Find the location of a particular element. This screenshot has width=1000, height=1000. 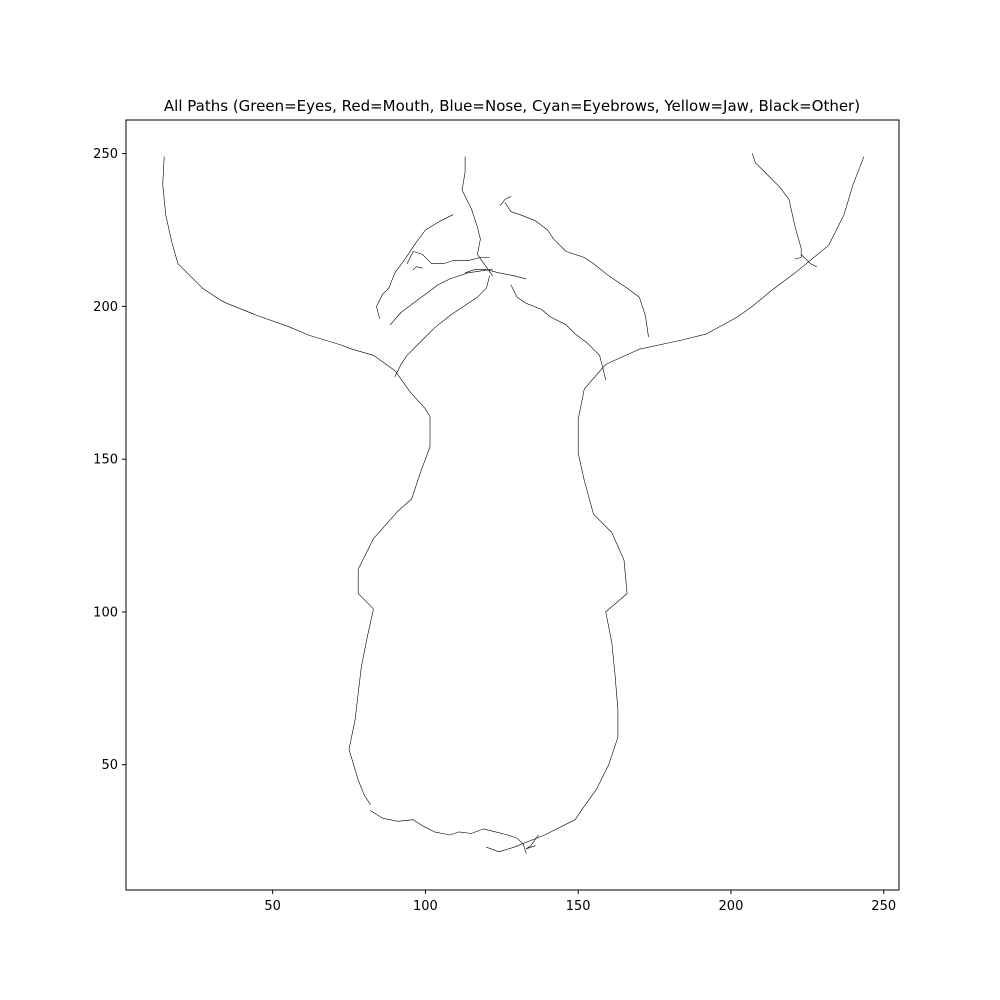

y-tick-label: 50 is located at coordinates (109, 765).